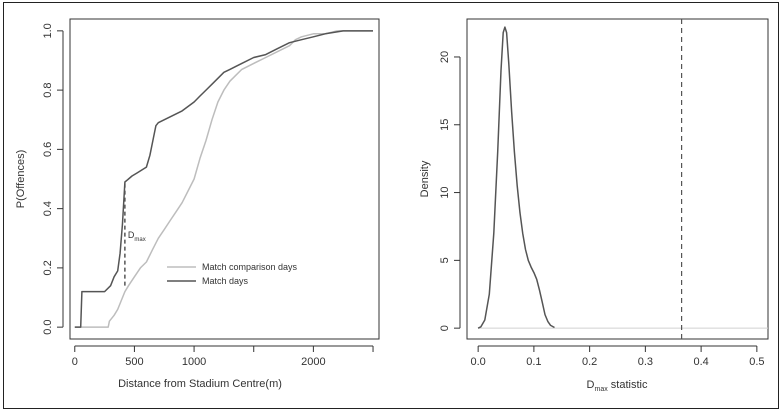  What do you see at coordinates (533, 362) in the screenshot?
I see `right-x-tick-label: 0.1` at bounding box center [533, 362].